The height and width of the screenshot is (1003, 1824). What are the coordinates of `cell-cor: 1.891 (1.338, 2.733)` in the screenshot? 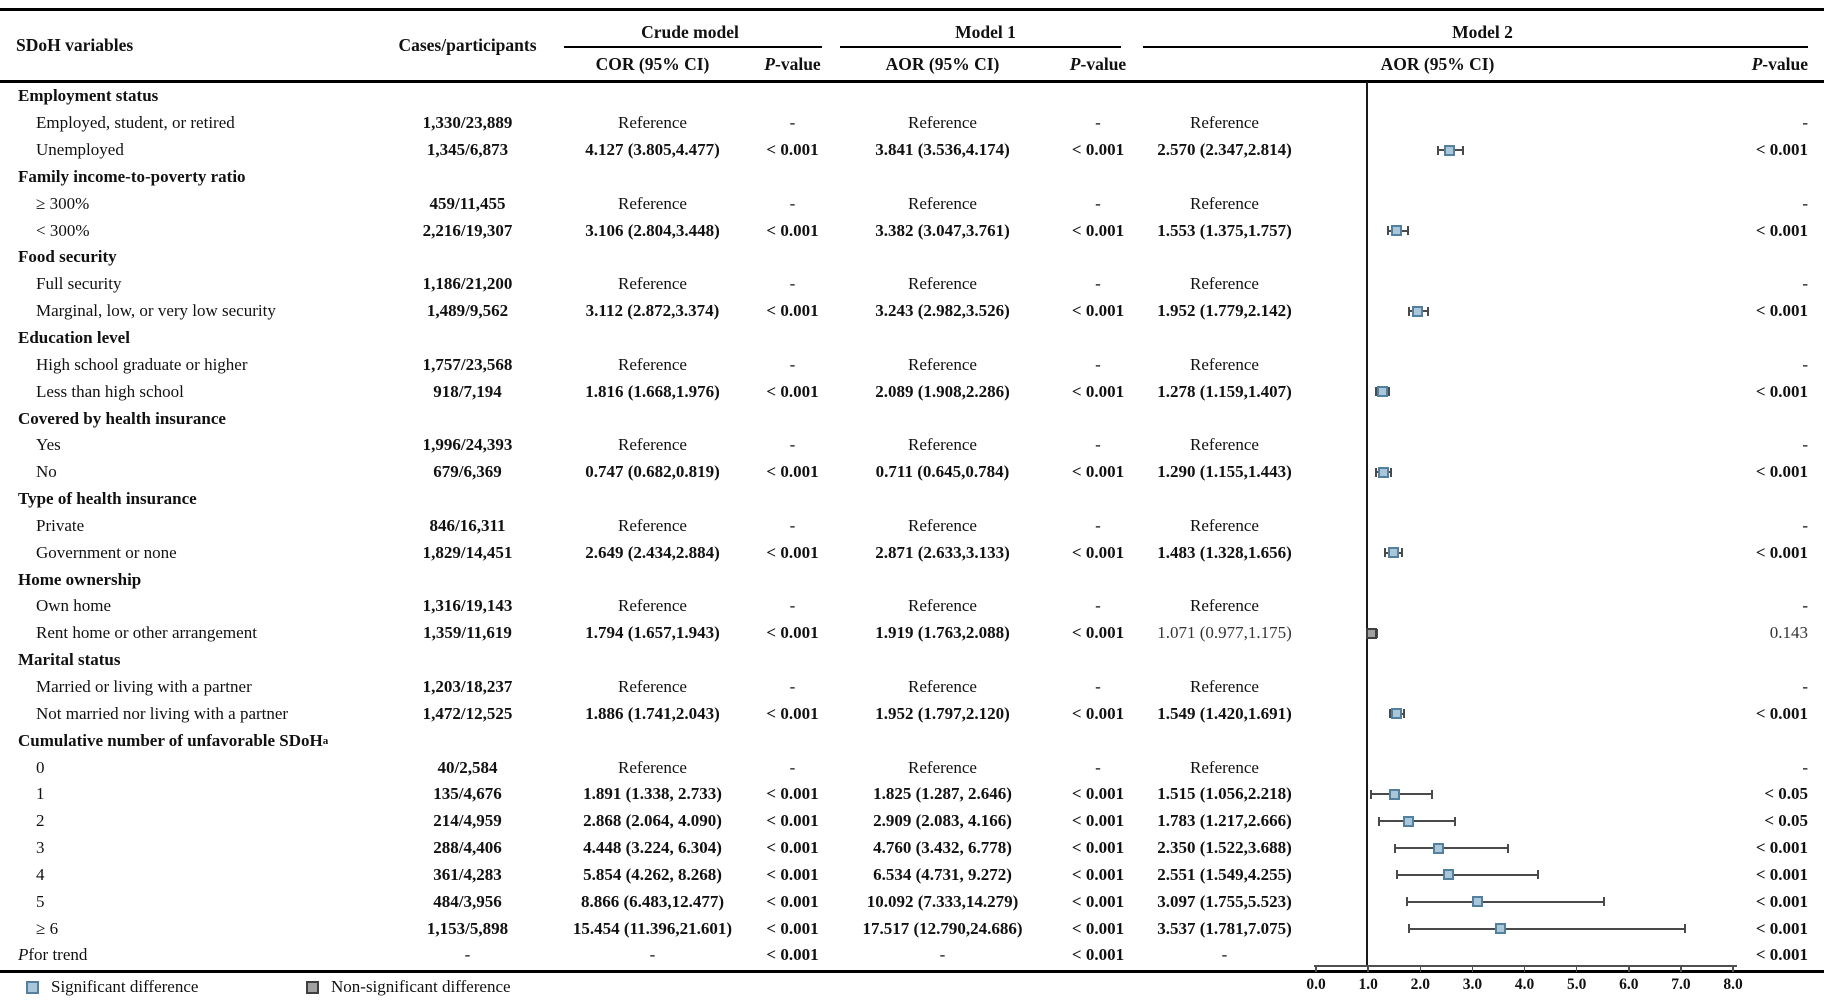 It's located at (652, 794).